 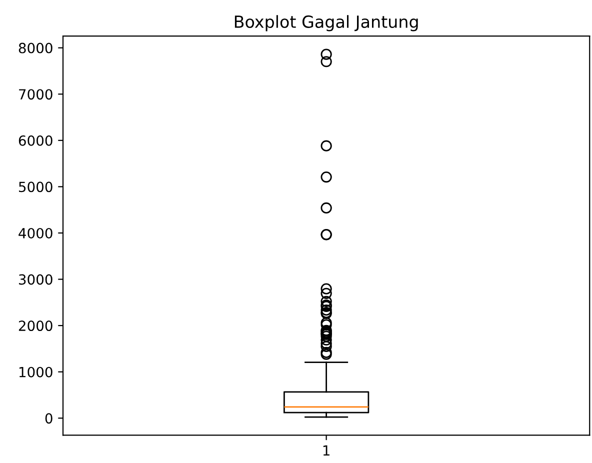 I want to click on y-tick-label: 3000, so click(x=35, y=279).